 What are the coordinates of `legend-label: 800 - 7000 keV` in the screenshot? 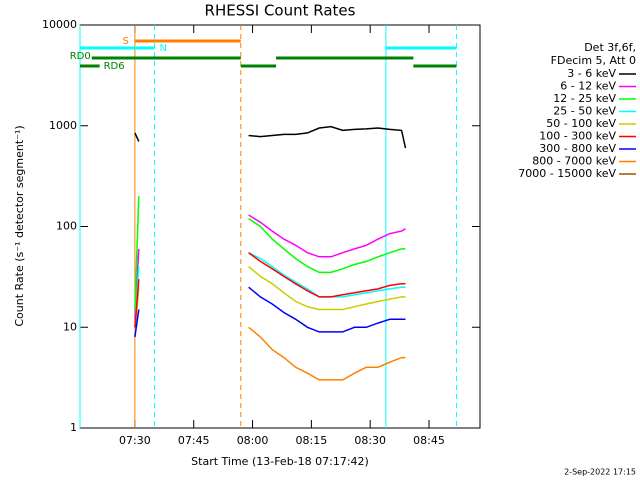 It's located at (574, 161).